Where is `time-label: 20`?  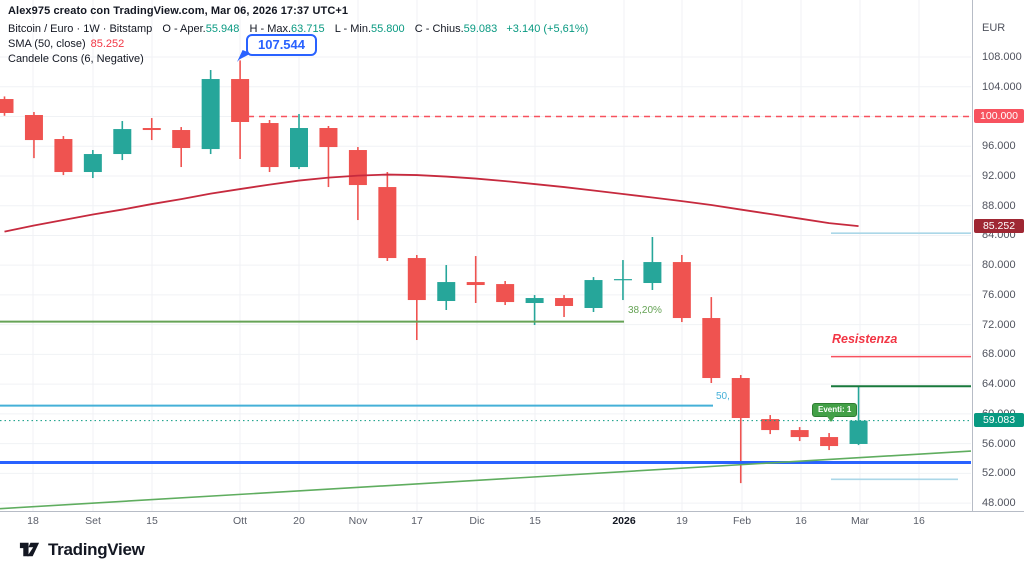 time-label: 20 is located at coordinates (299, 521).